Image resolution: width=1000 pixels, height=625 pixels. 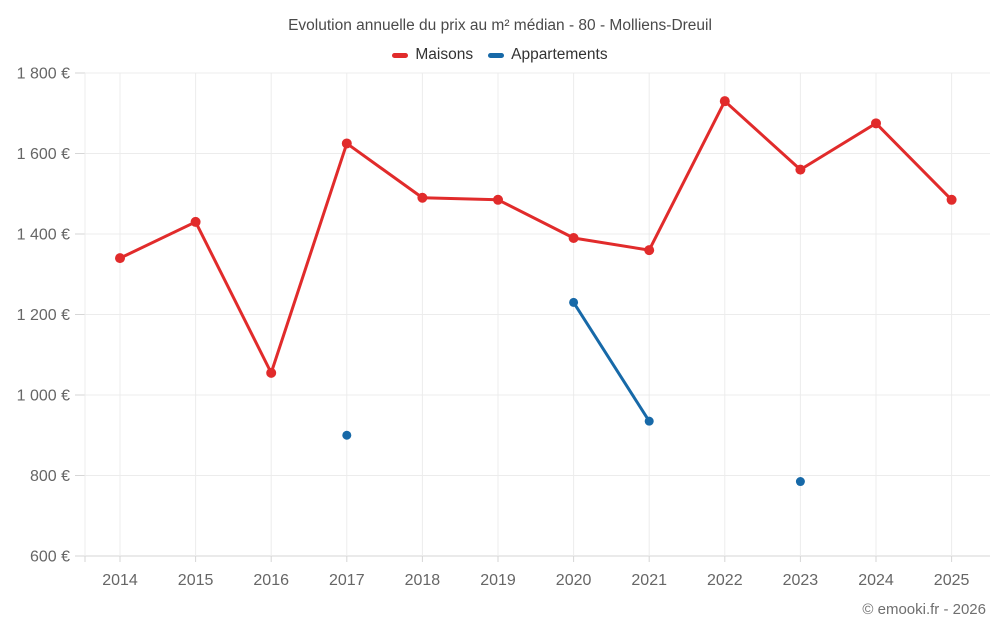 What do you see at coordinates (951, 199) in the screenshot?
I see `maisons-point-2025` at bounding box center [951, 199].